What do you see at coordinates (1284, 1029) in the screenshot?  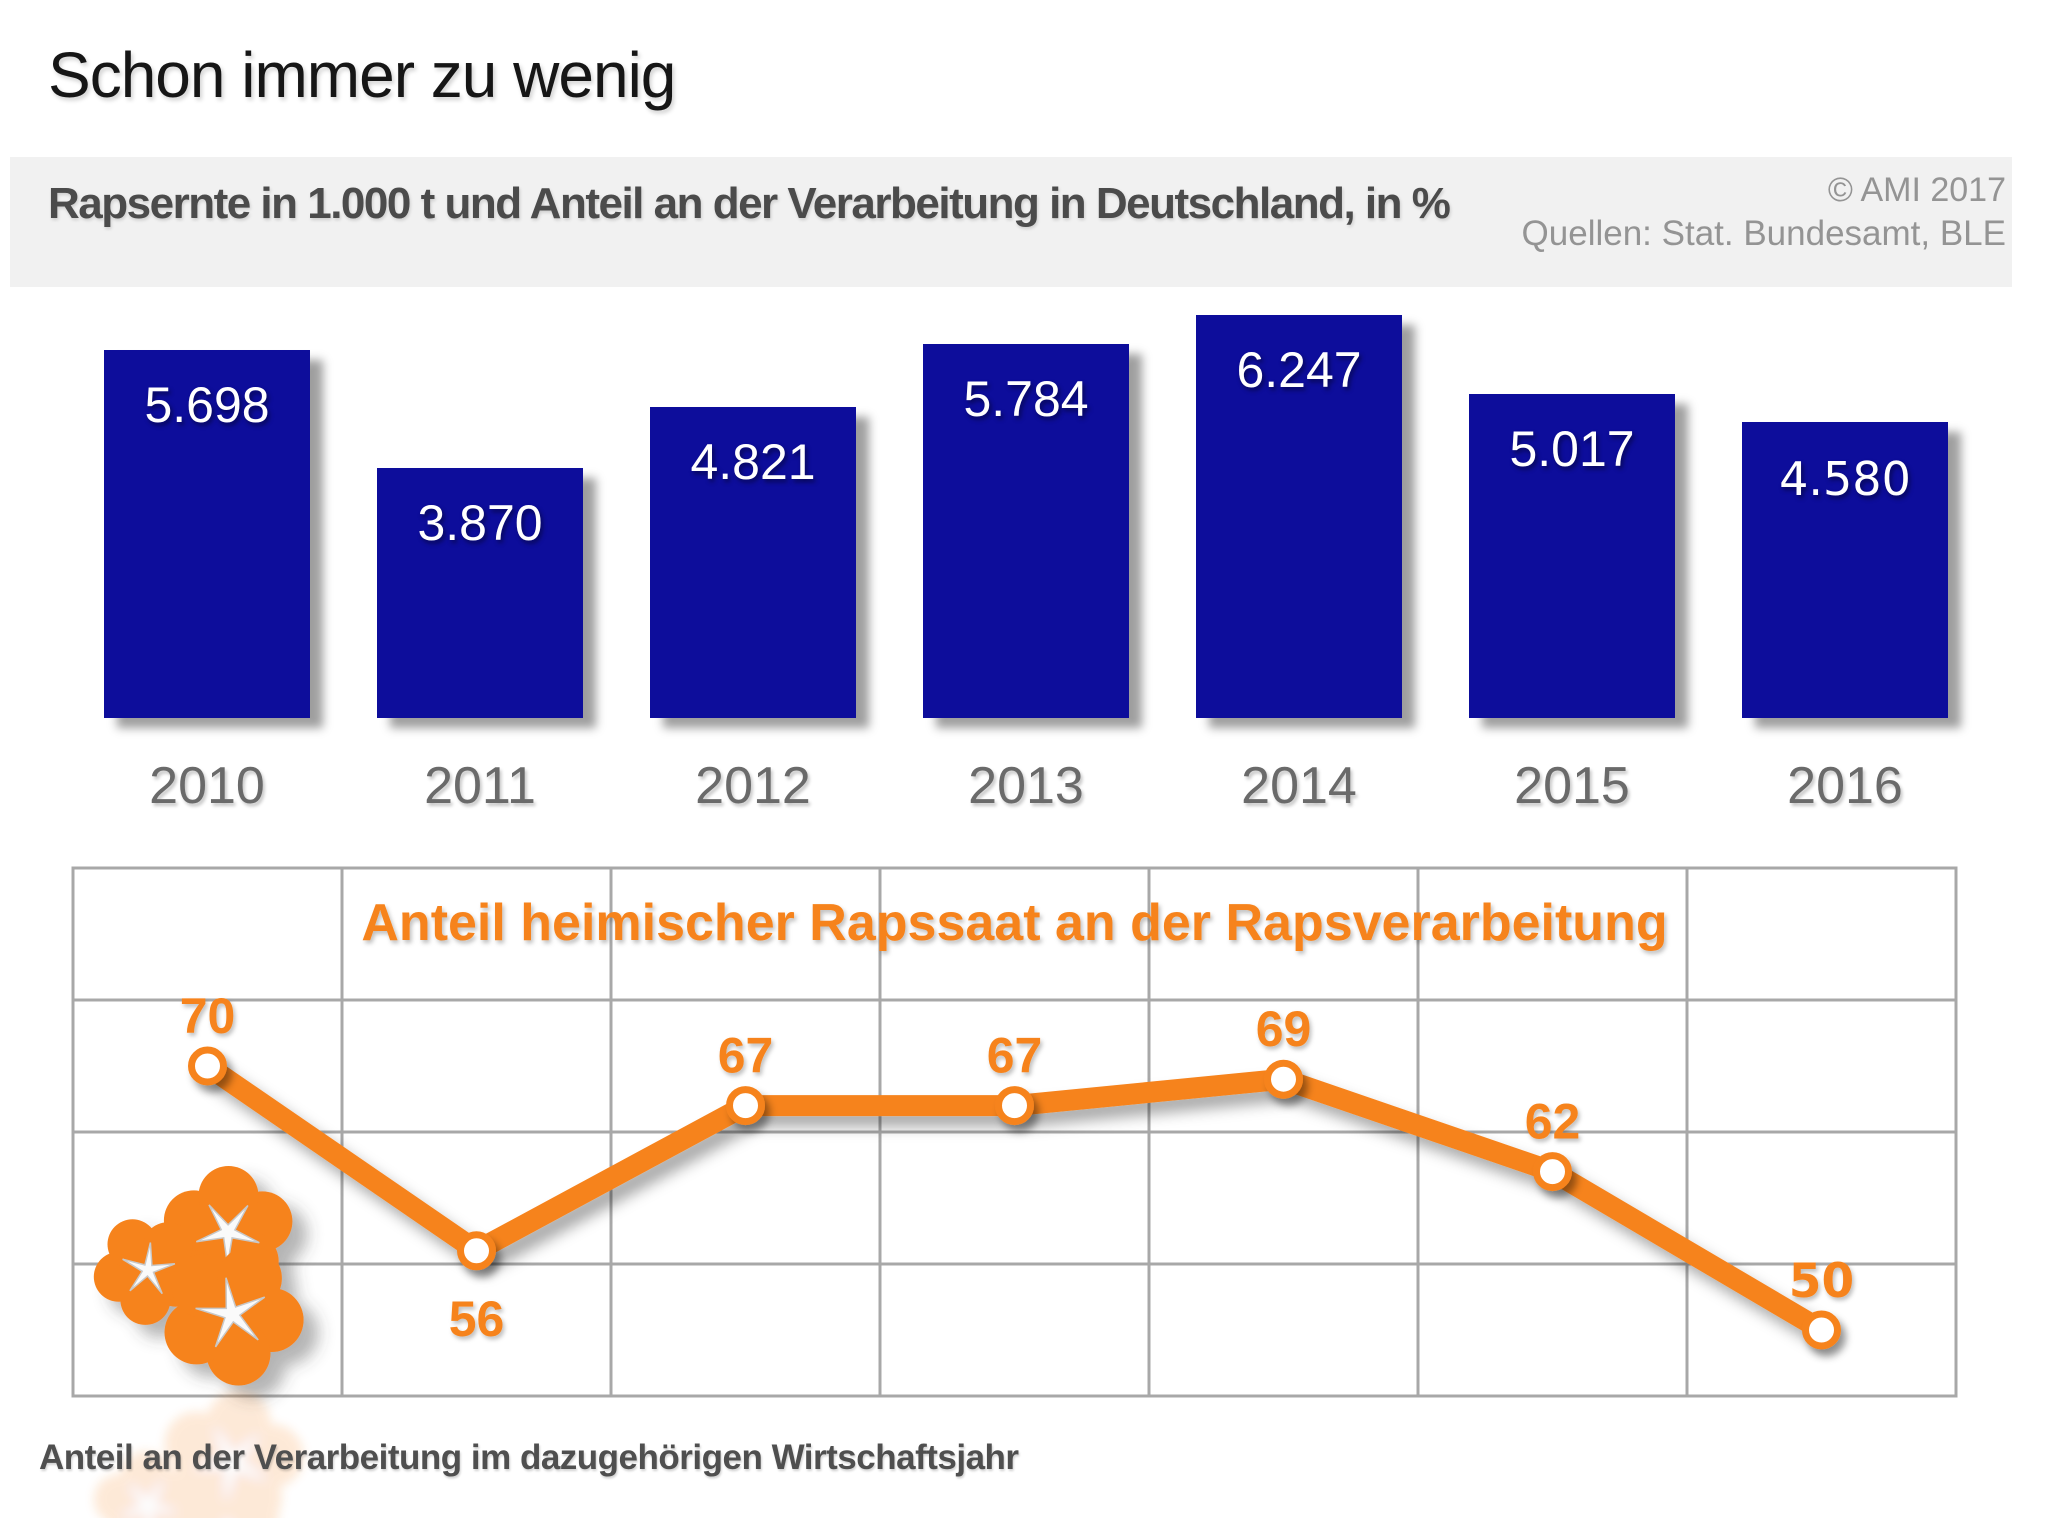 I see `point-label-2014: 69` at bounding box center [1284, 1029].